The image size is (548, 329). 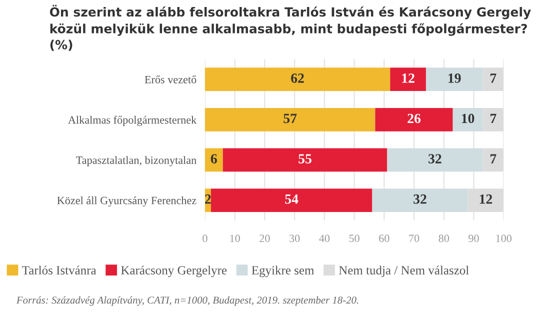 What do you see at coordinates (290, 27) in the screenshot?
I see `chart-title: Ön szerint az alább felsoroltakra Tarlós István és Karácsony Gergely közül melyikük lenne alkalmasabb, mint budapesti főpolgármester? (%)` at bounding box center [290, 27].